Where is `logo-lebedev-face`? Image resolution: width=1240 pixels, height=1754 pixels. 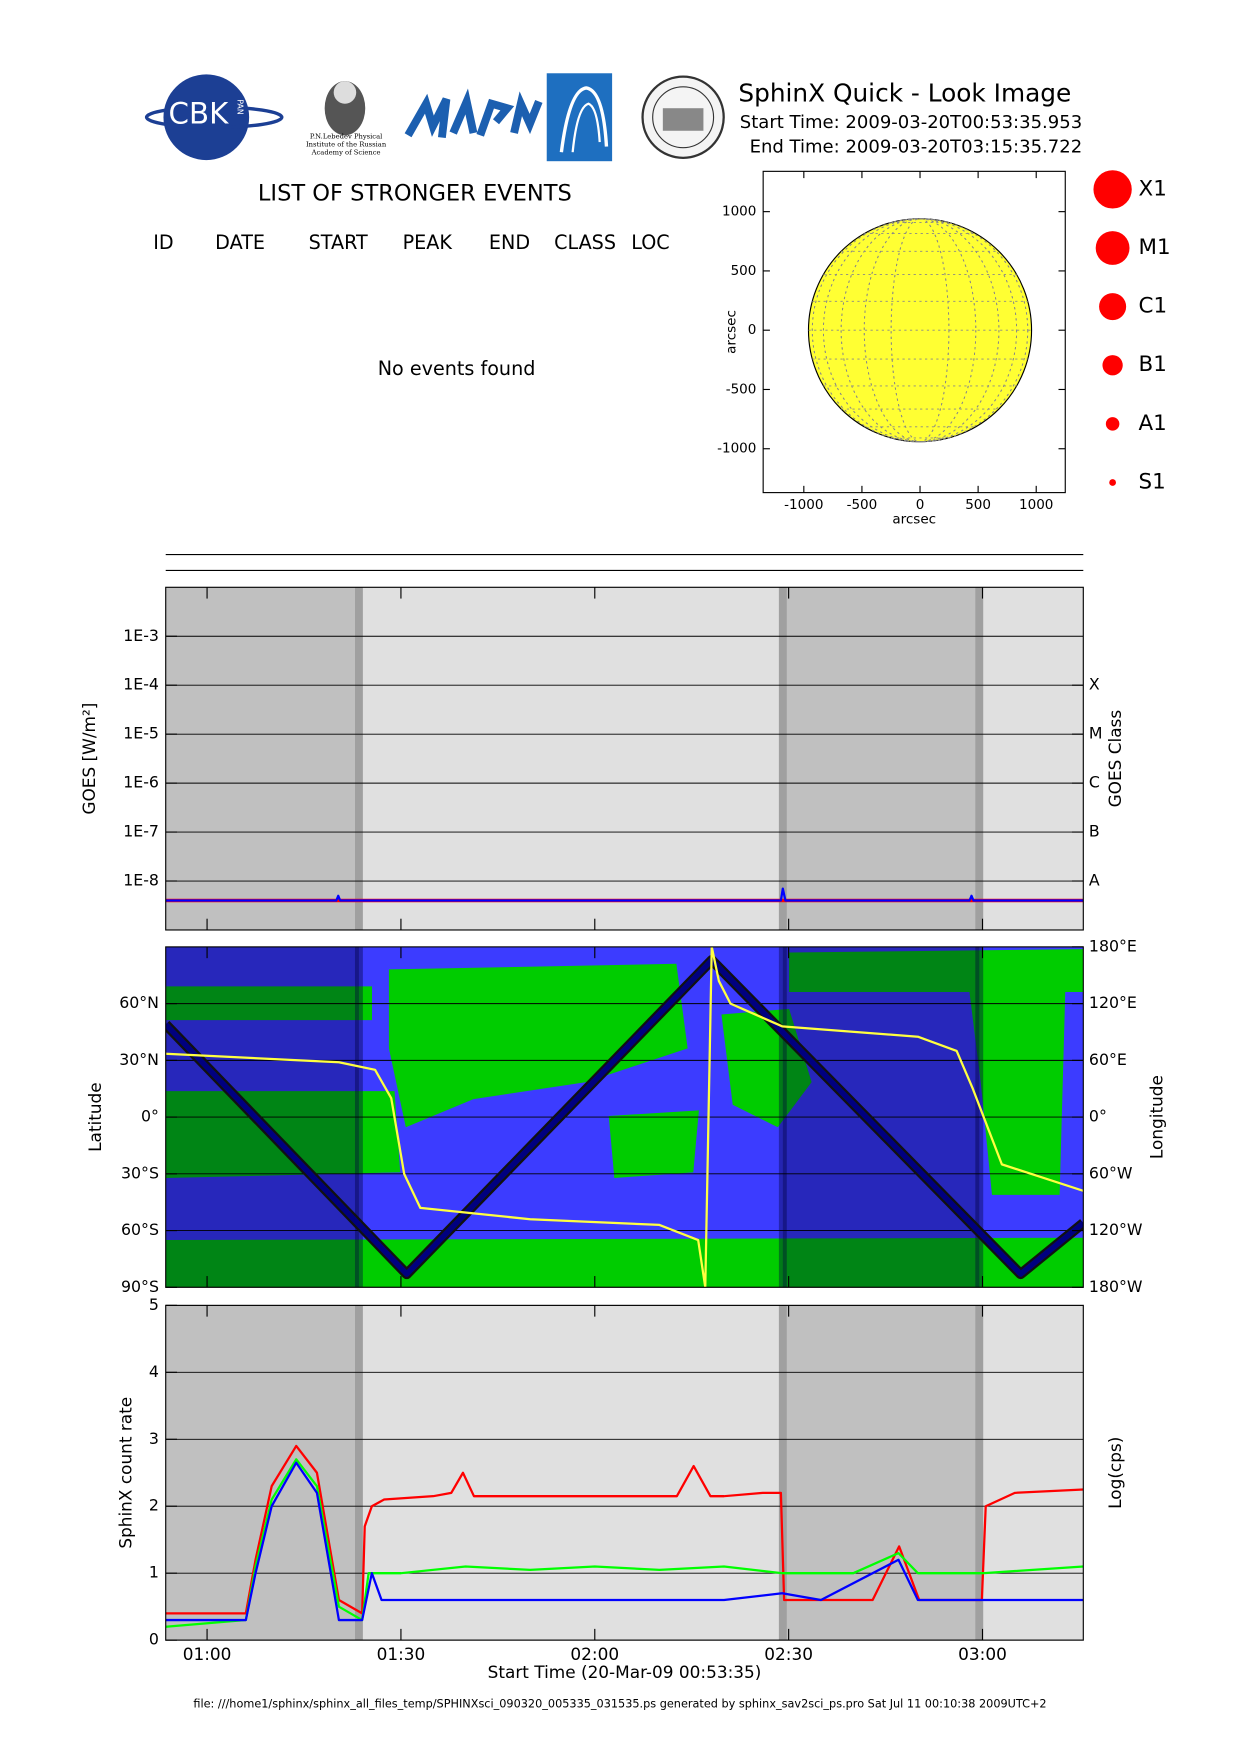
logo-lebedev-face is located at coordinates (345, 92).